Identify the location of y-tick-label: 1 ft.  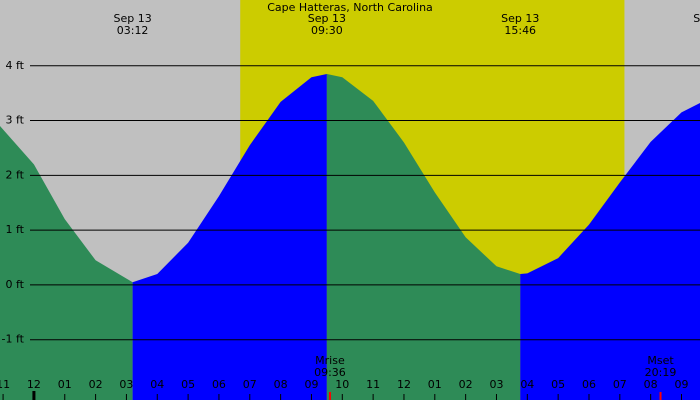
(15, 229).